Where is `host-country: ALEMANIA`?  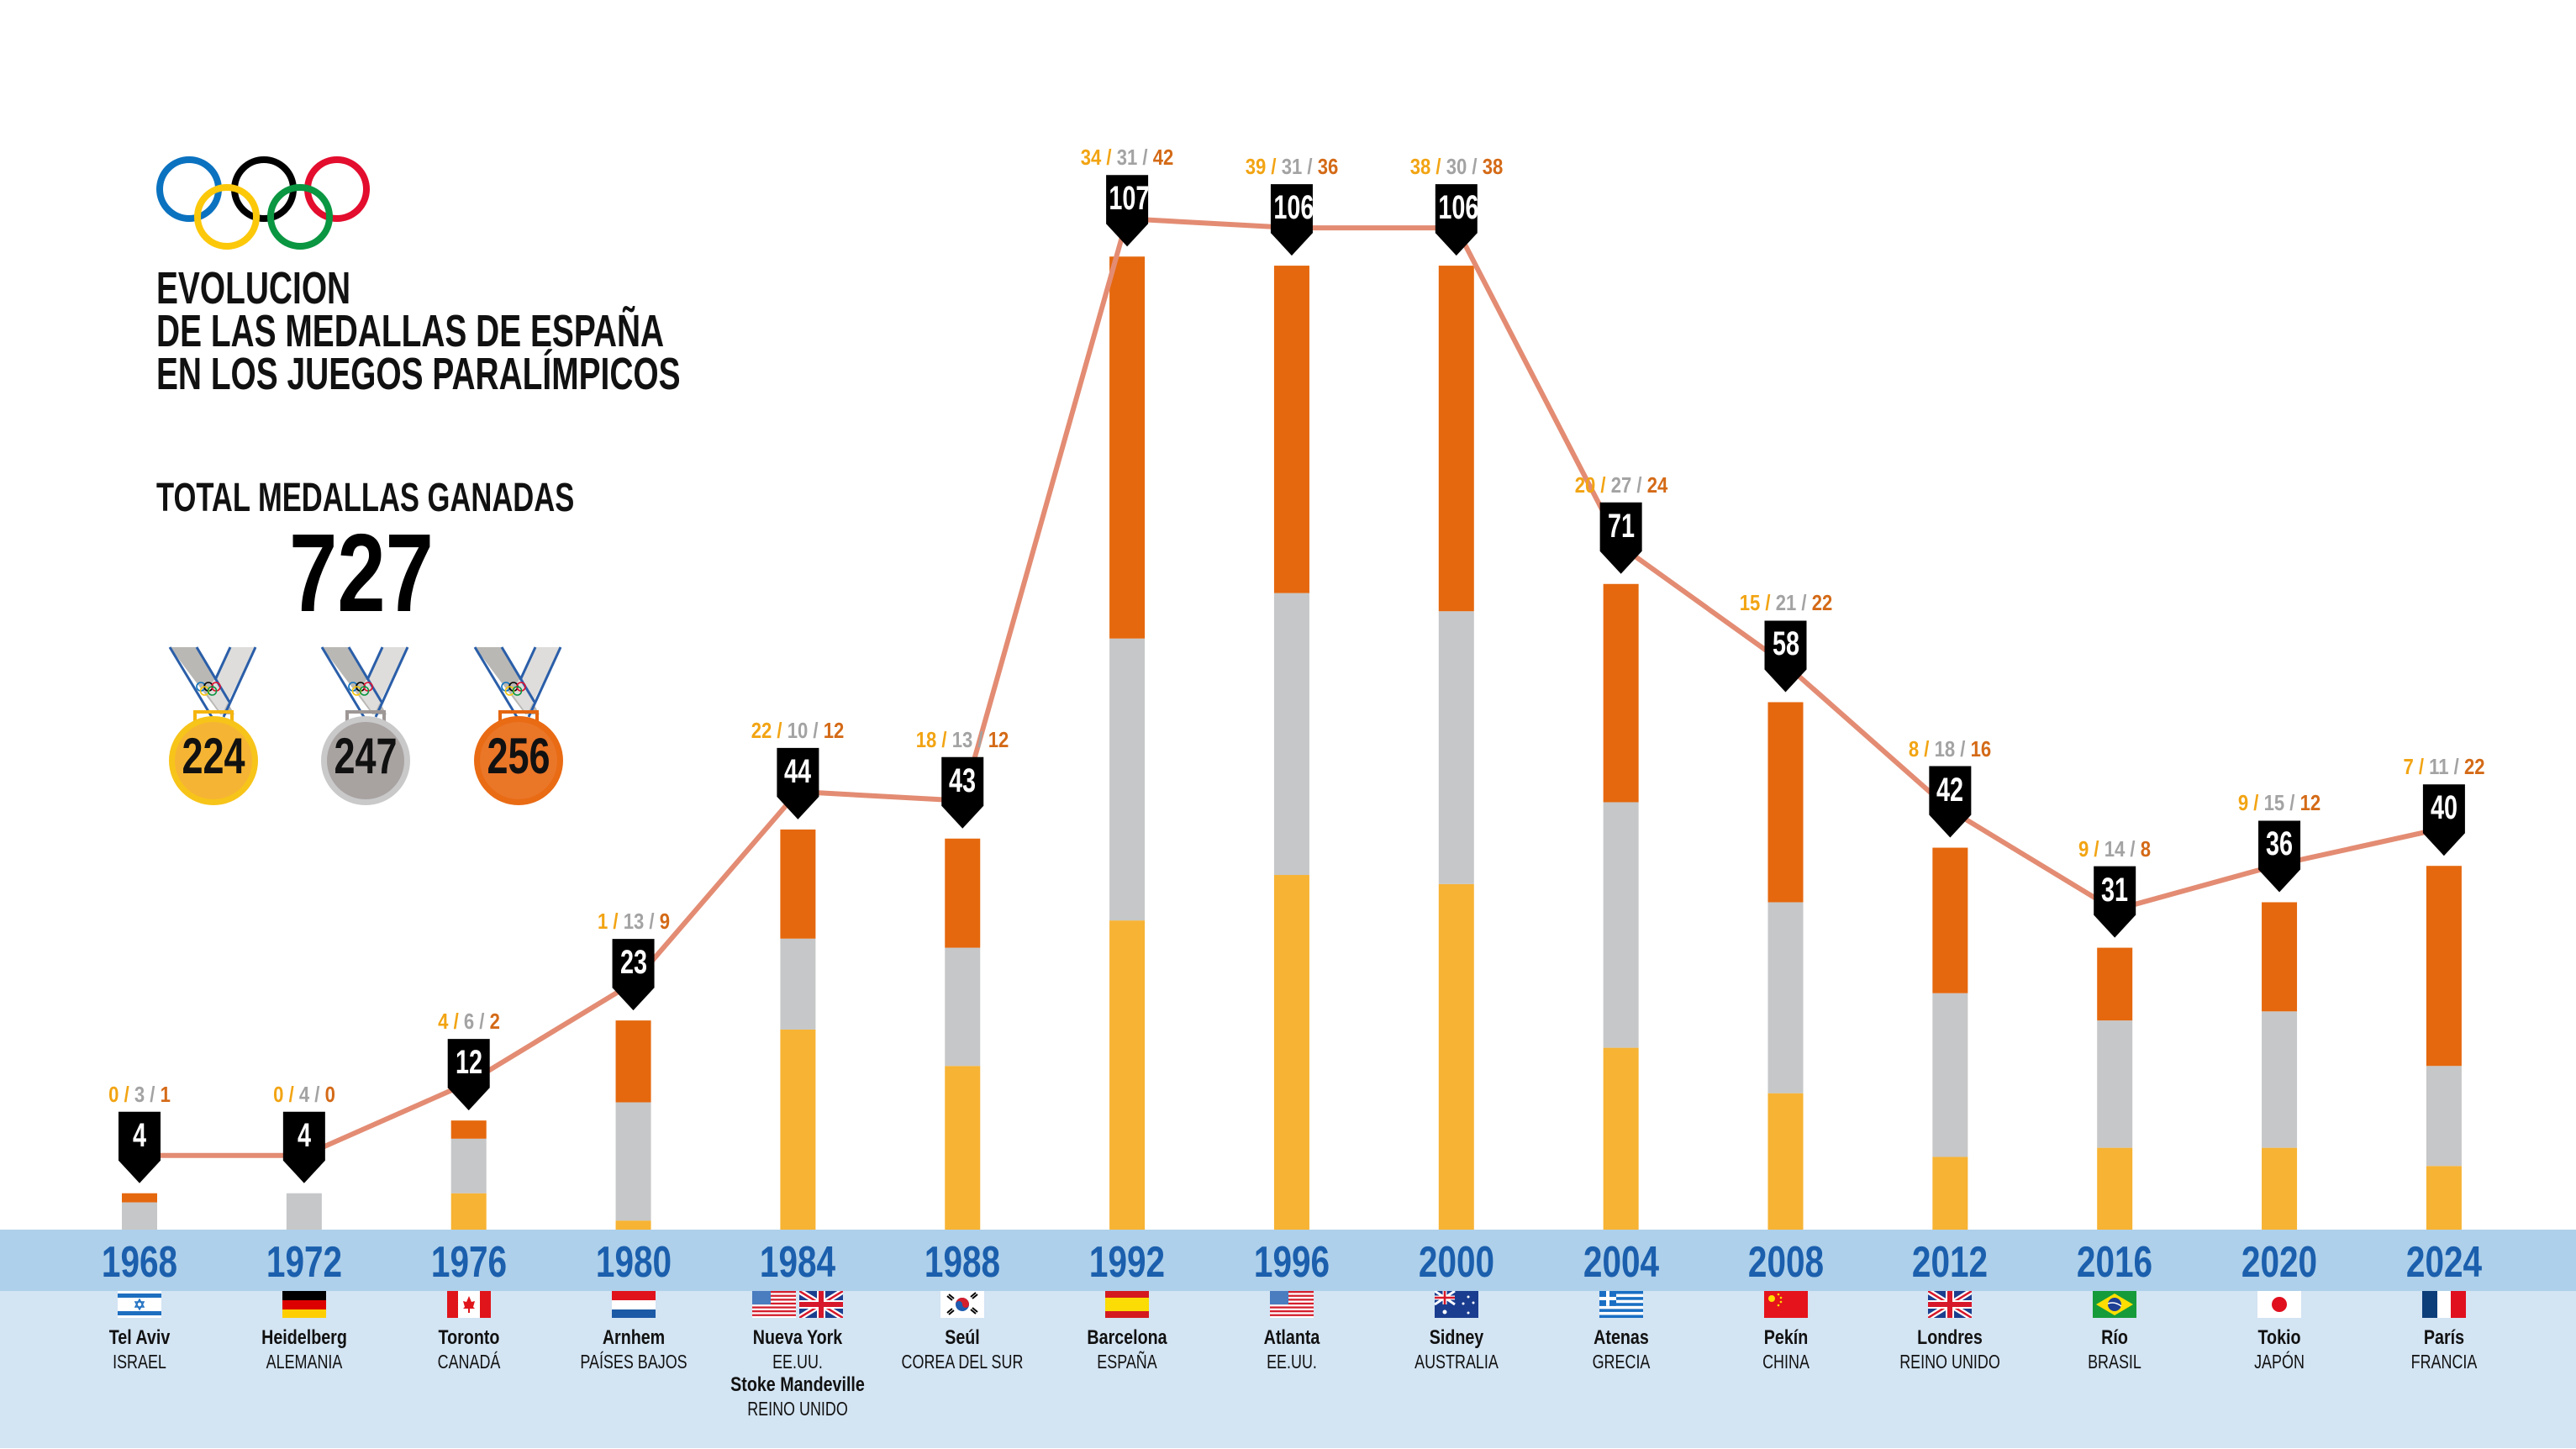 host-country: ALEMANIA is located at coordinates (304, 1362).